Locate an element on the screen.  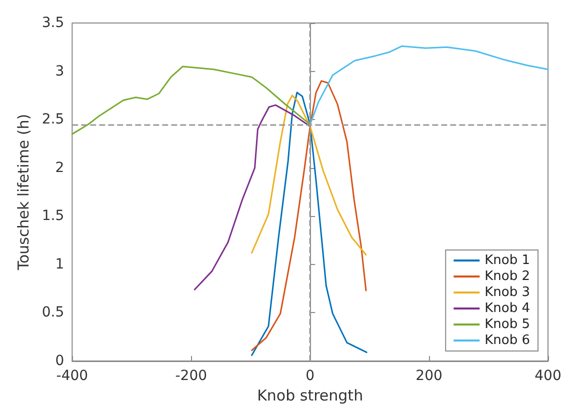
y-tick-label: 1.5 is located at coordinates (53, 216).